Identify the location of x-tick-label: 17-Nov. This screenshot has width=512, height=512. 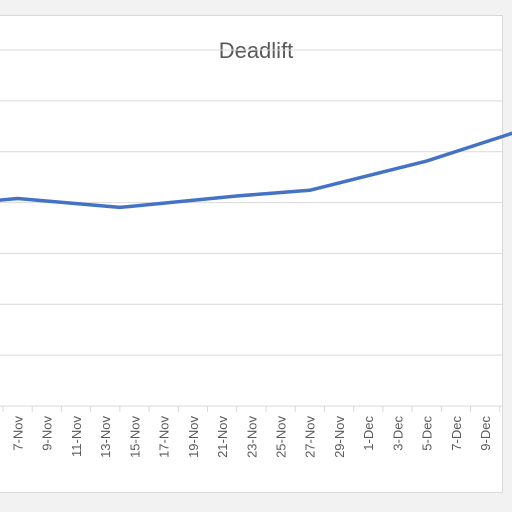
(164, 437).